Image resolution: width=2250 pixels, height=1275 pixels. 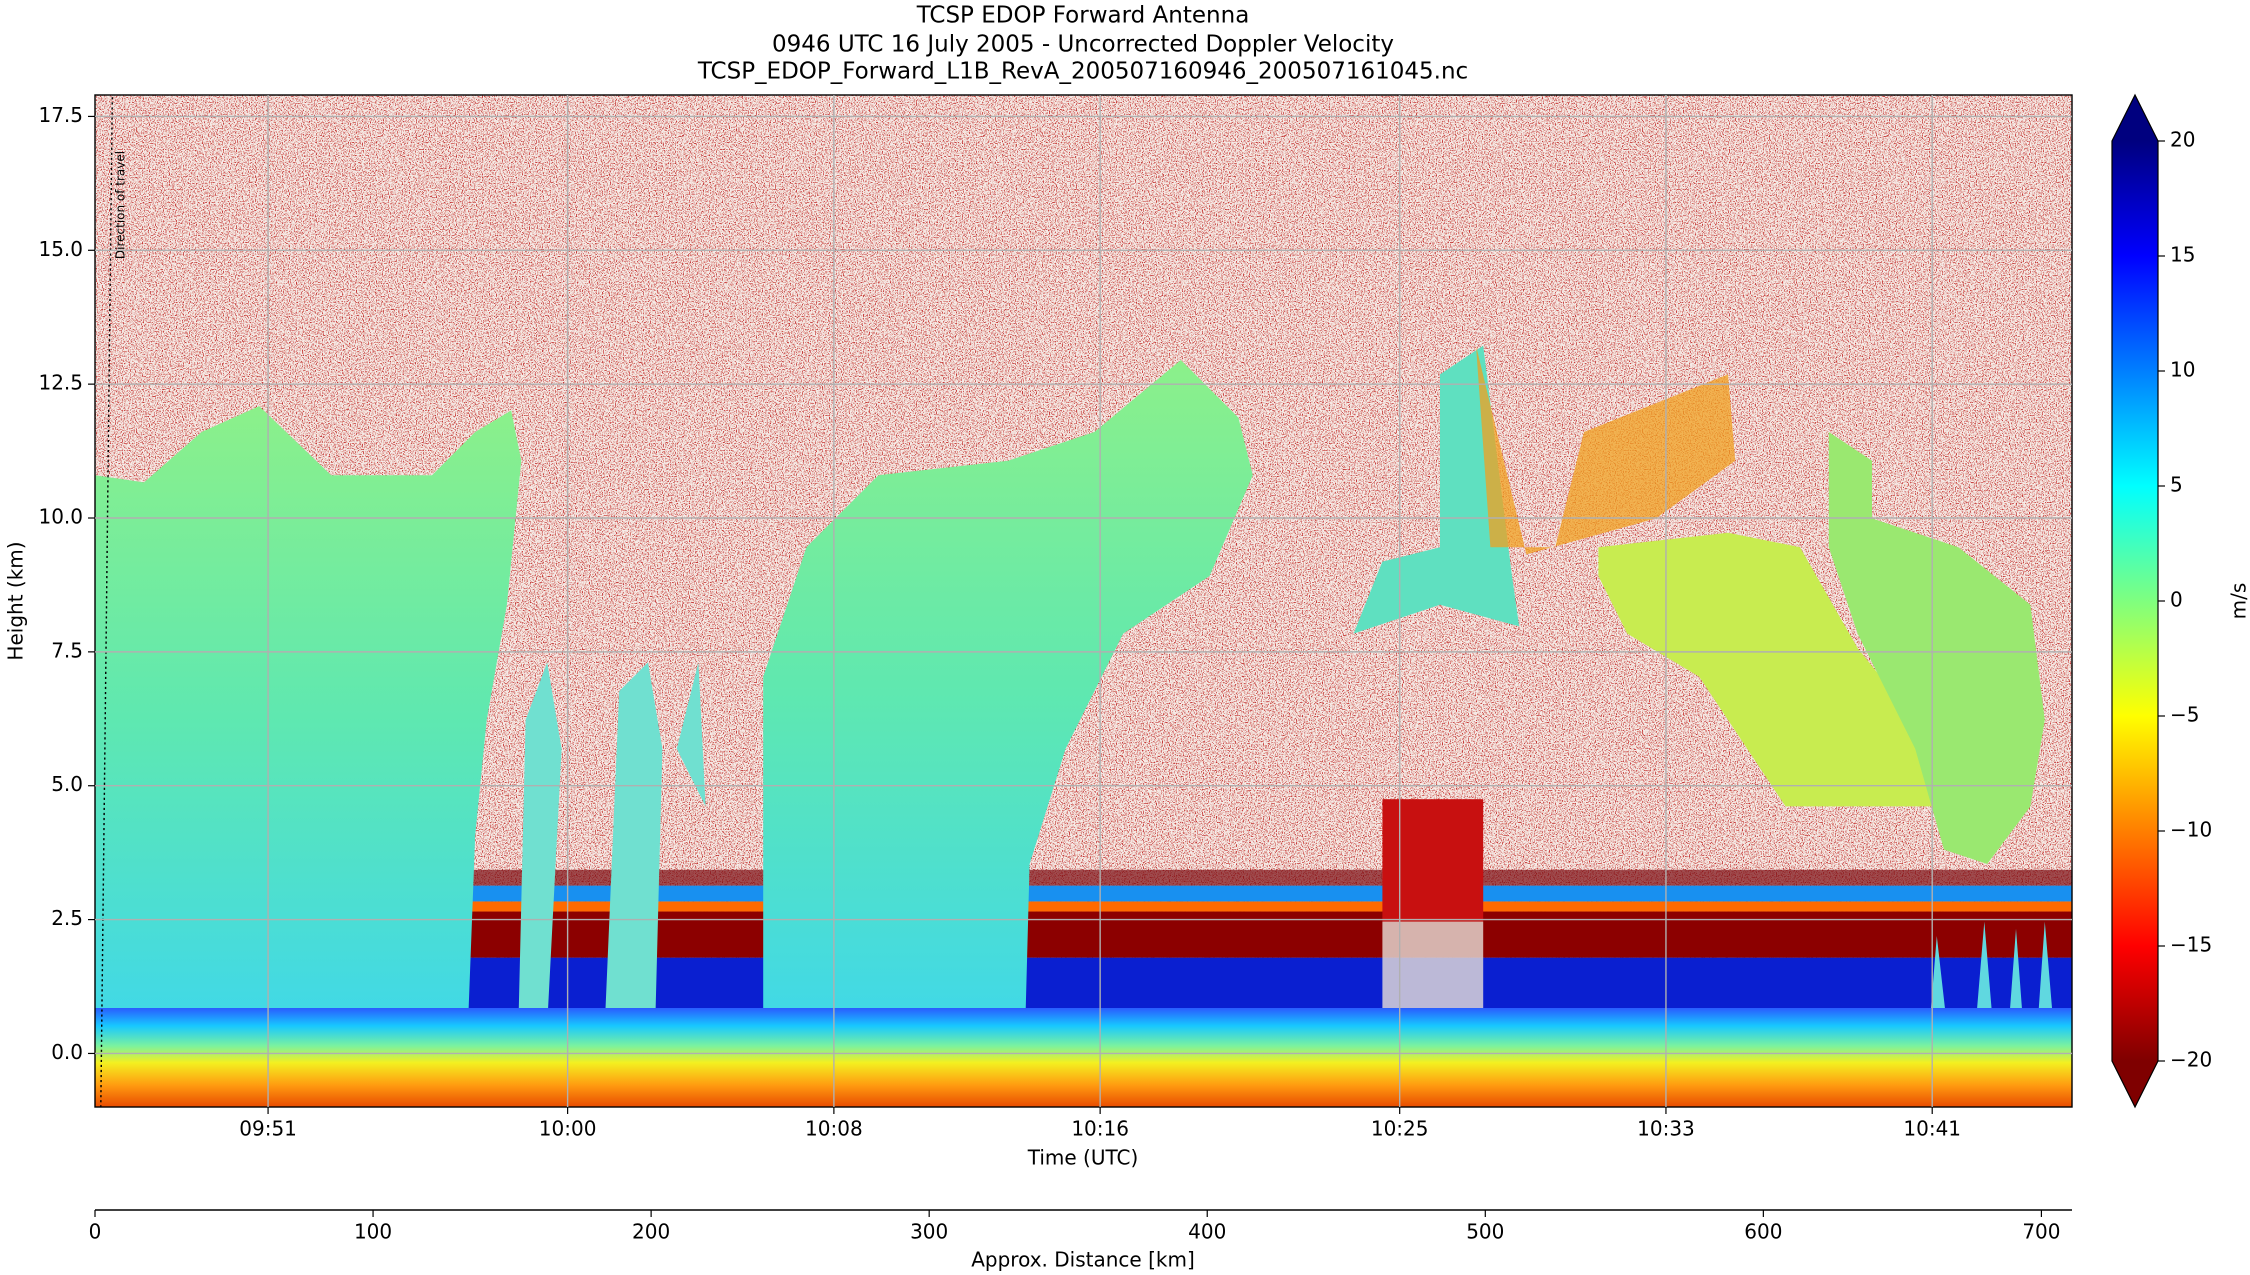 What do you see at coordinates (1083, 1260) in the screenshot?
I see `x2-axis-label: Approx. Distance [km]` at bounding box center [1083, 1260].